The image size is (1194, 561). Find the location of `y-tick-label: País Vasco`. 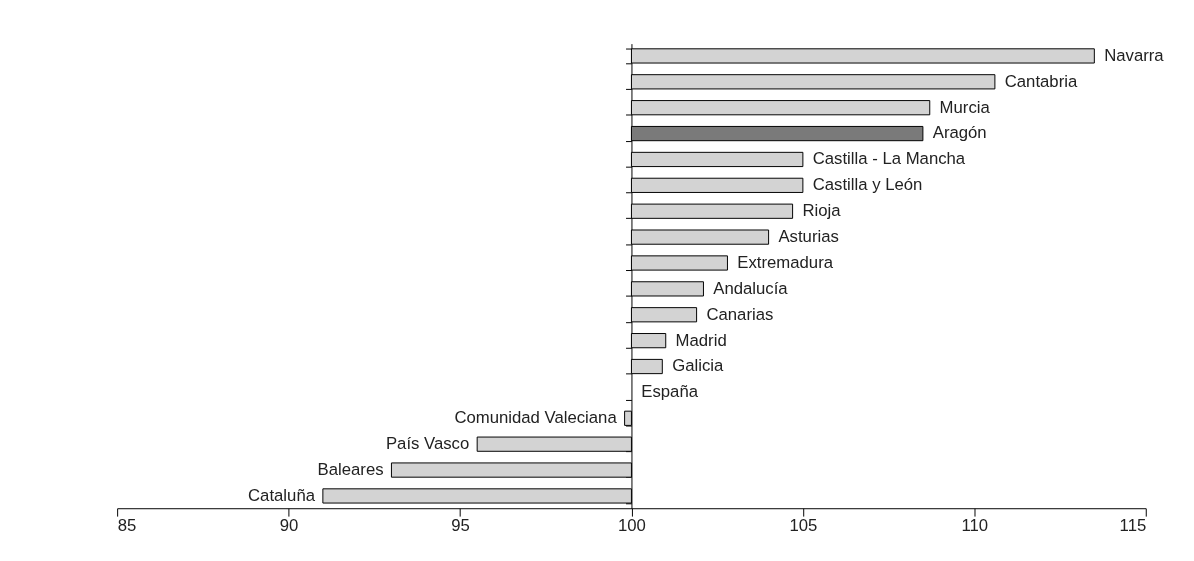

y-tick-label: País Vasco is located at coordinates (427, 444).